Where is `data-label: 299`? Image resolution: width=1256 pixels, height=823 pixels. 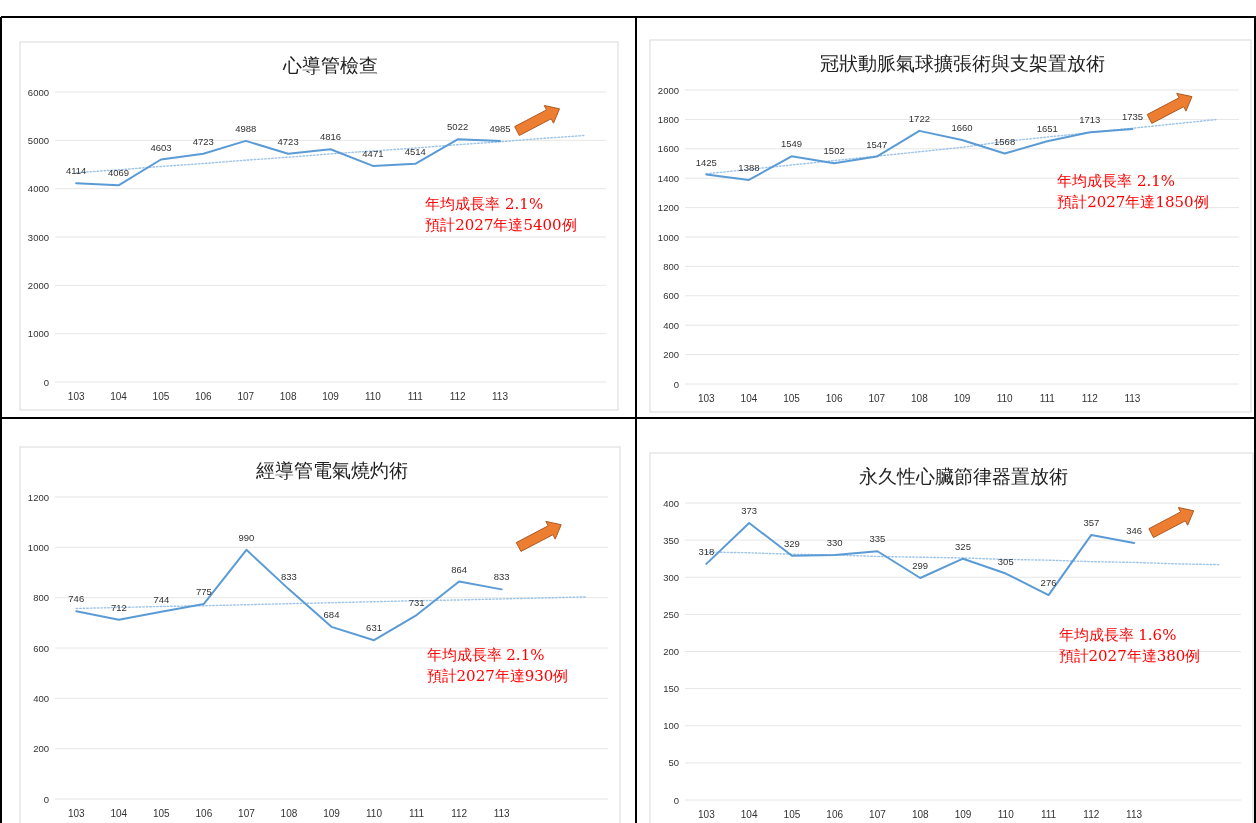
data-label: 299 is located at coordinates (920, 565).